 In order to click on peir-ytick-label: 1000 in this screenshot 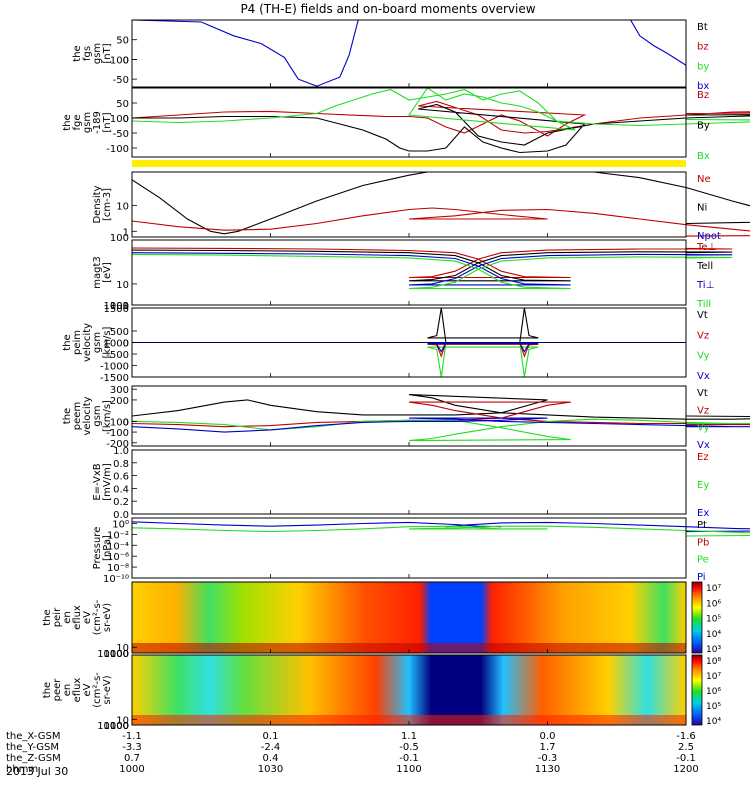, I will do `click(116, 654)`.